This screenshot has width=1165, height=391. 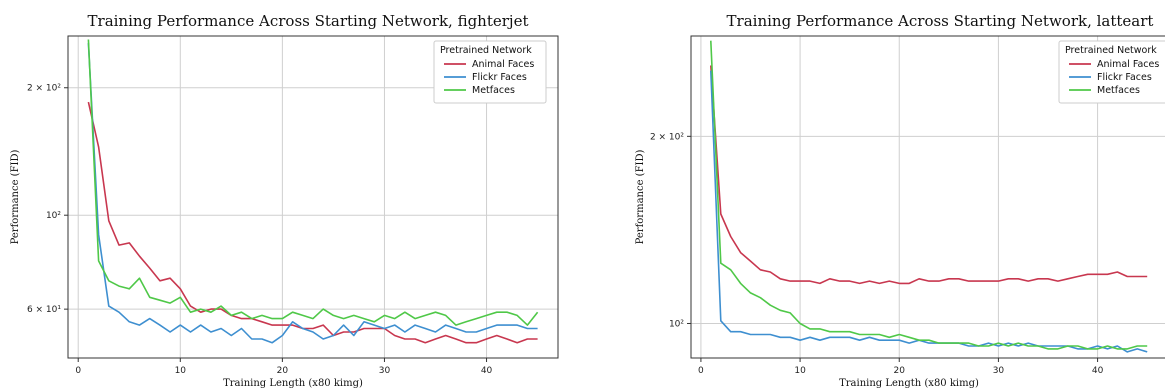 What do you see at coordinates (44, 310) in the screenshot?
I see `y-tick-label: 6 × 10¹` at bounding box center [44, 310].